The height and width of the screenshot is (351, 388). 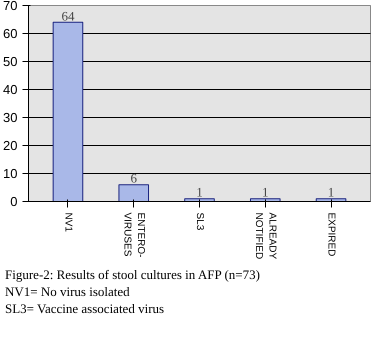 What do you see at coordinates (10, 173) in the screenshot?
I see `y-tick-label: 10` at bounding box center [10, 173].